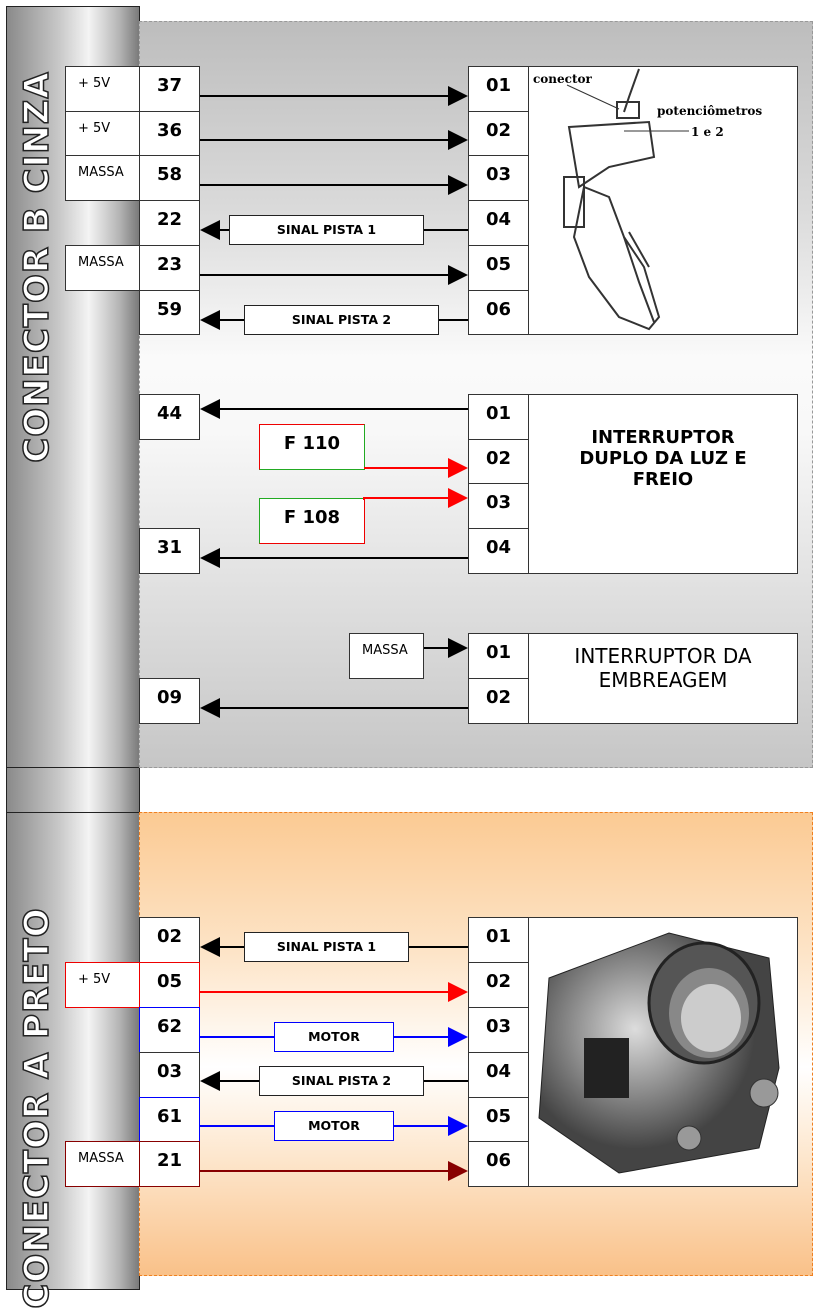 Image resolution: width=826 pixels, height=1309 pixels. Describe the element at coordinates (563, 79) in the screenshot. I see `connector-caption: conector` at that location.